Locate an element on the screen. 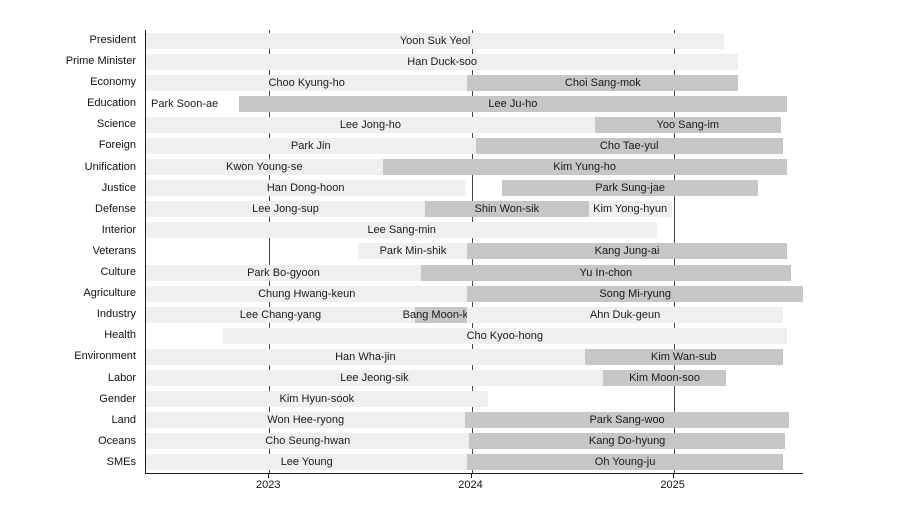 The width and height of the screenshot is (900, 515). timeline-row-agriculture: Chung Hwang-keun Song Mi-ryung is located at coordinates (474, 293).